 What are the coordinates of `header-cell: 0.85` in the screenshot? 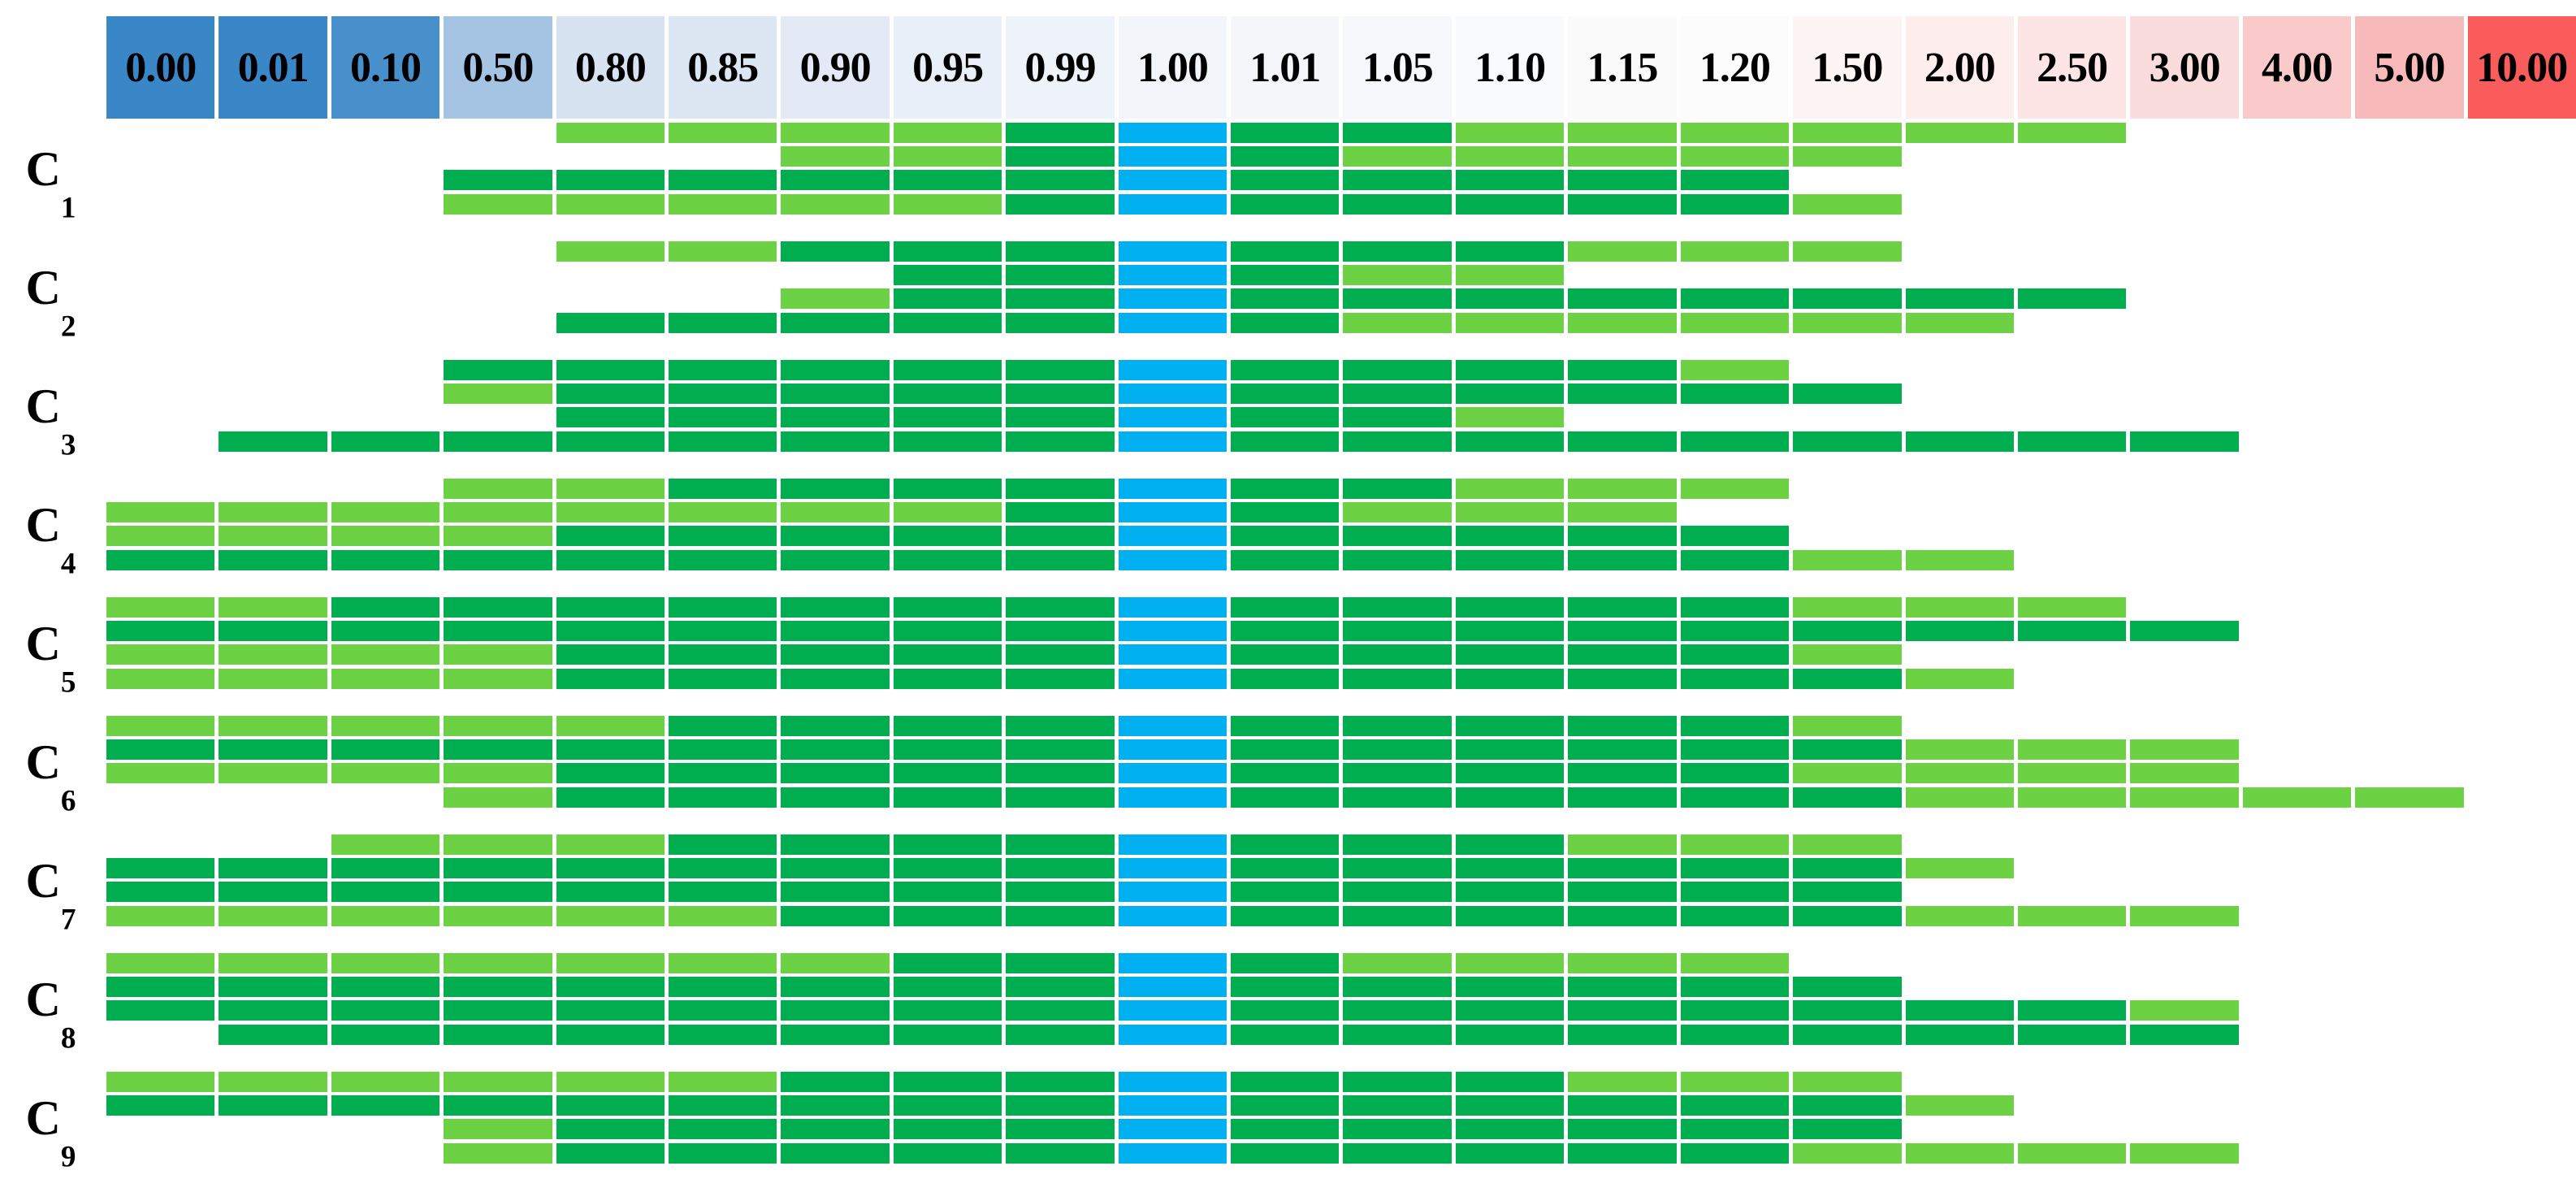 It's located at (723, 67).